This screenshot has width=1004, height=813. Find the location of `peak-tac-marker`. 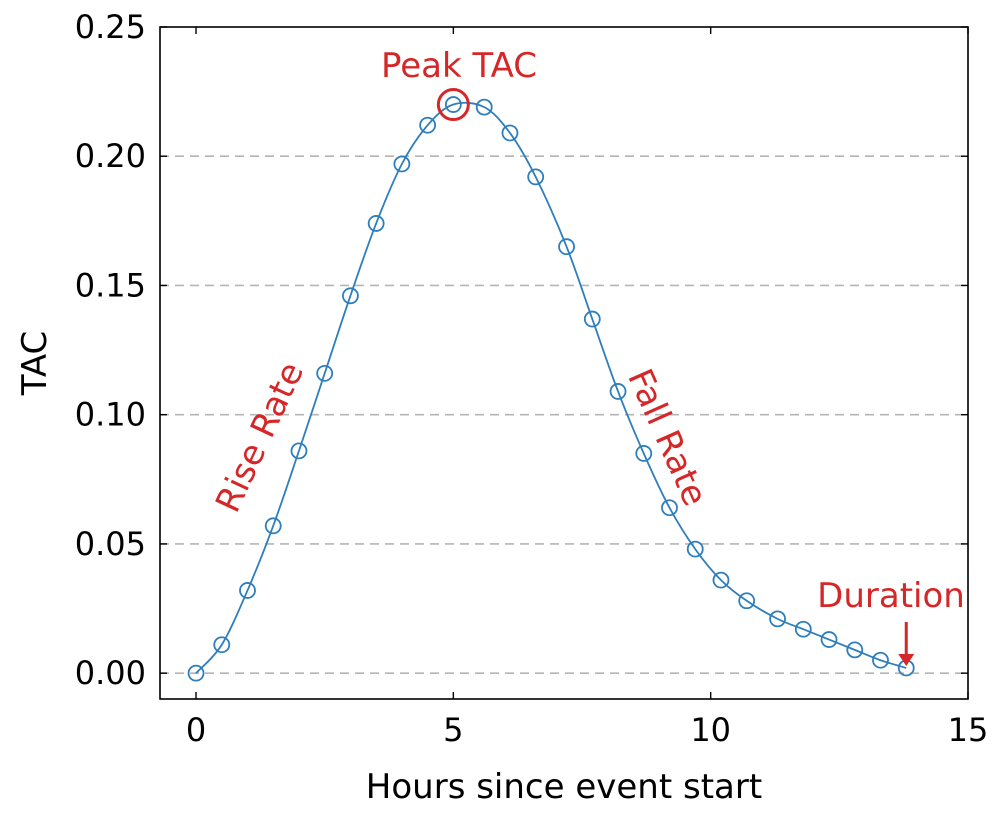

peak-tac-marker is located at coordinates (453, 105).